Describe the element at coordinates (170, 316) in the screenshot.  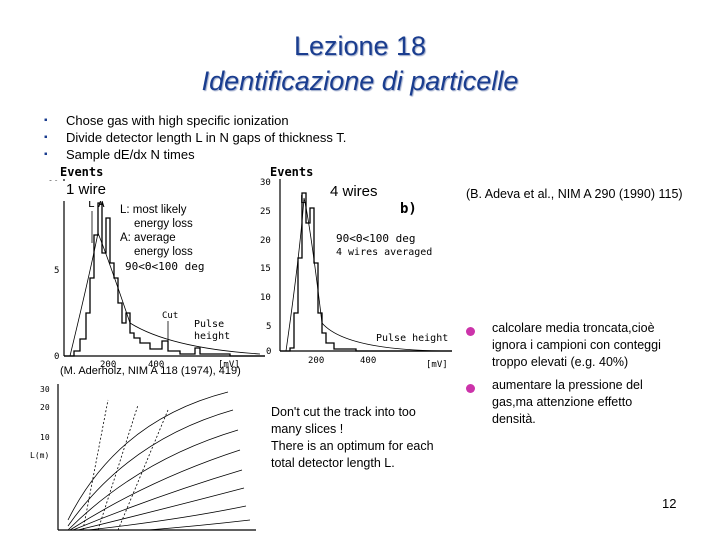
I see `svg-text: Cut` at that location.